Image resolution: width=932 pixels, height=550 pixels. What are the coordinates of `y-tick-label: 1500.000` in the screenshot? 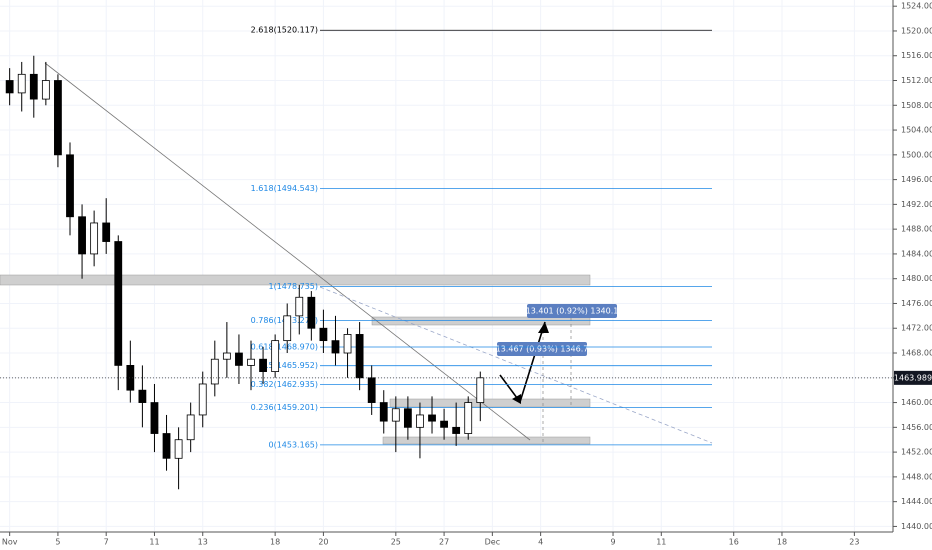 It's located at (916, 154).